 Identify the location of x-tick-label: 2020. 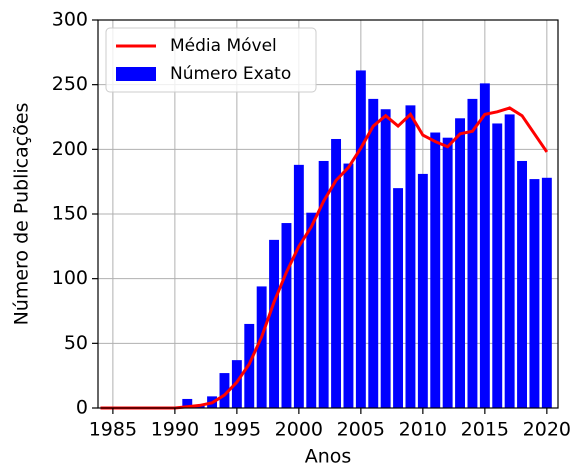
(547, 430).